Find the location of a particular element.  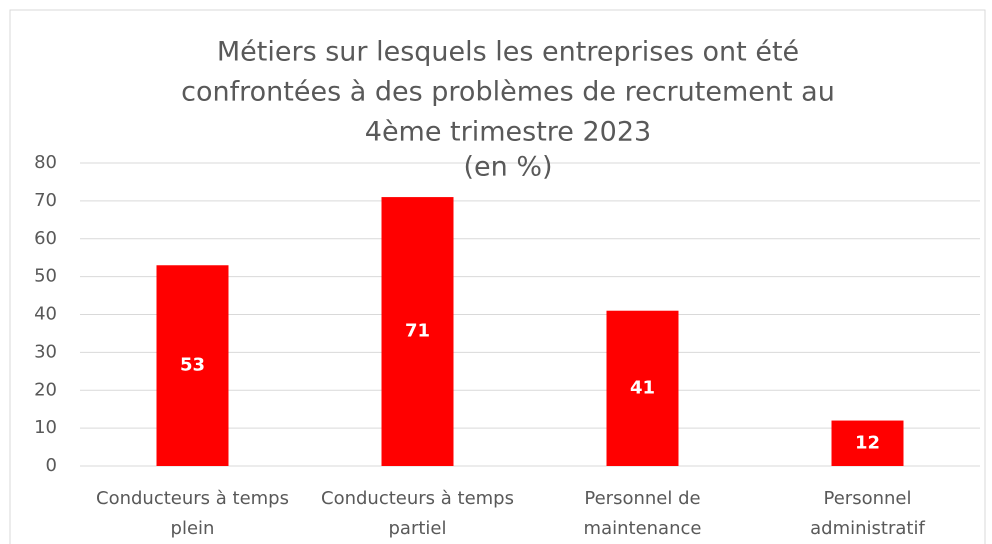

y-tick-label: 0 is located at coordinates (51, 465).